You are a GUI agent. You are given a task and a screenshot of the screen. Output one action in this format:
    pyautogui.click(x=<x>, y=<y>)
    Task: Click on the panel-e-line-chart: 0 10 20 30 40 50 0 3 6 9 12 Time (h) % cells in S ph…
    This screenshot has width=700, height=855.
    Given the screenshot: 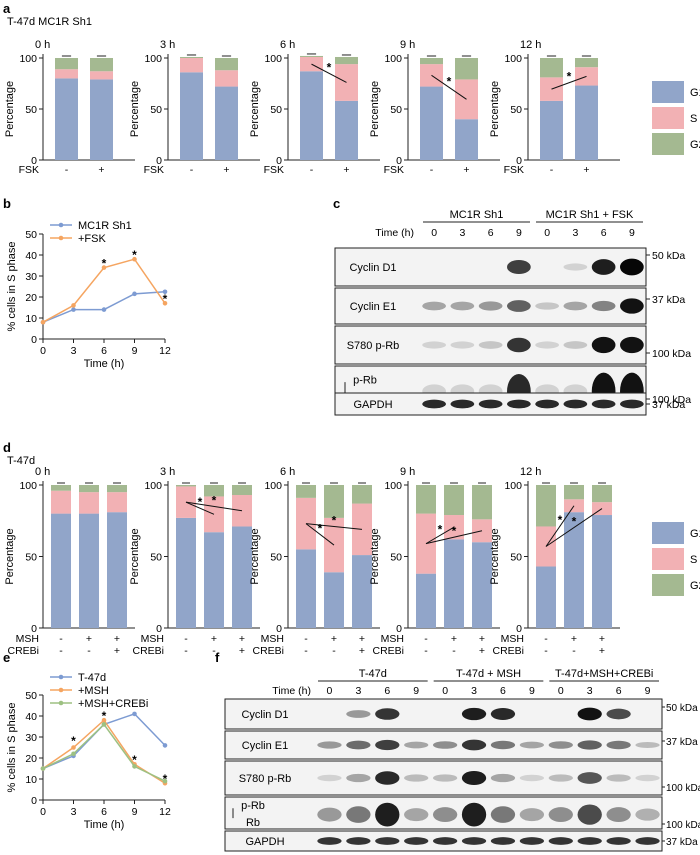 What is the action you would take?
    pyautogui.click(x=88, y=751)
    